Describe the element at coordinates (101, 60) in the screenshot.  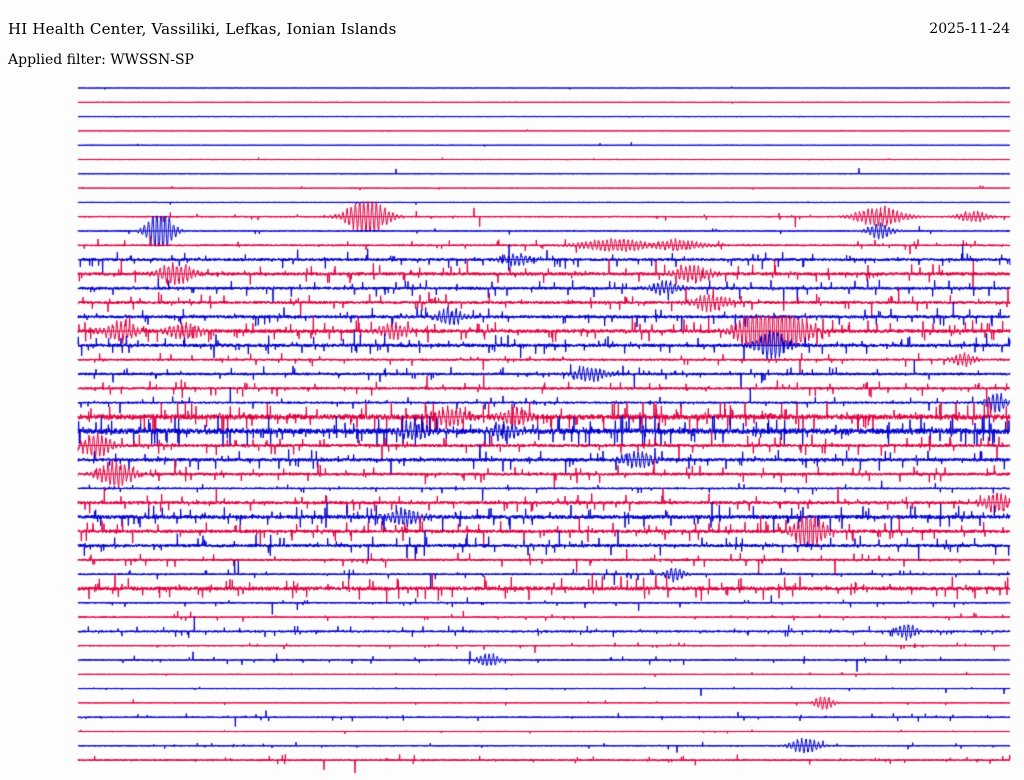
I see `filter-label: Applied filter: WWSSN-SP` at that location.